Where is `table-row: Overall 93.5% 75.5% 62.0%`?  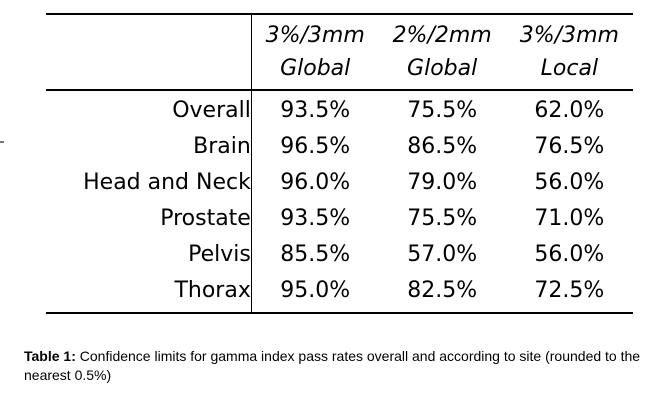
table-row: Overall 93.5% 75.5% 62.0% is located at coordinates (339, 109).